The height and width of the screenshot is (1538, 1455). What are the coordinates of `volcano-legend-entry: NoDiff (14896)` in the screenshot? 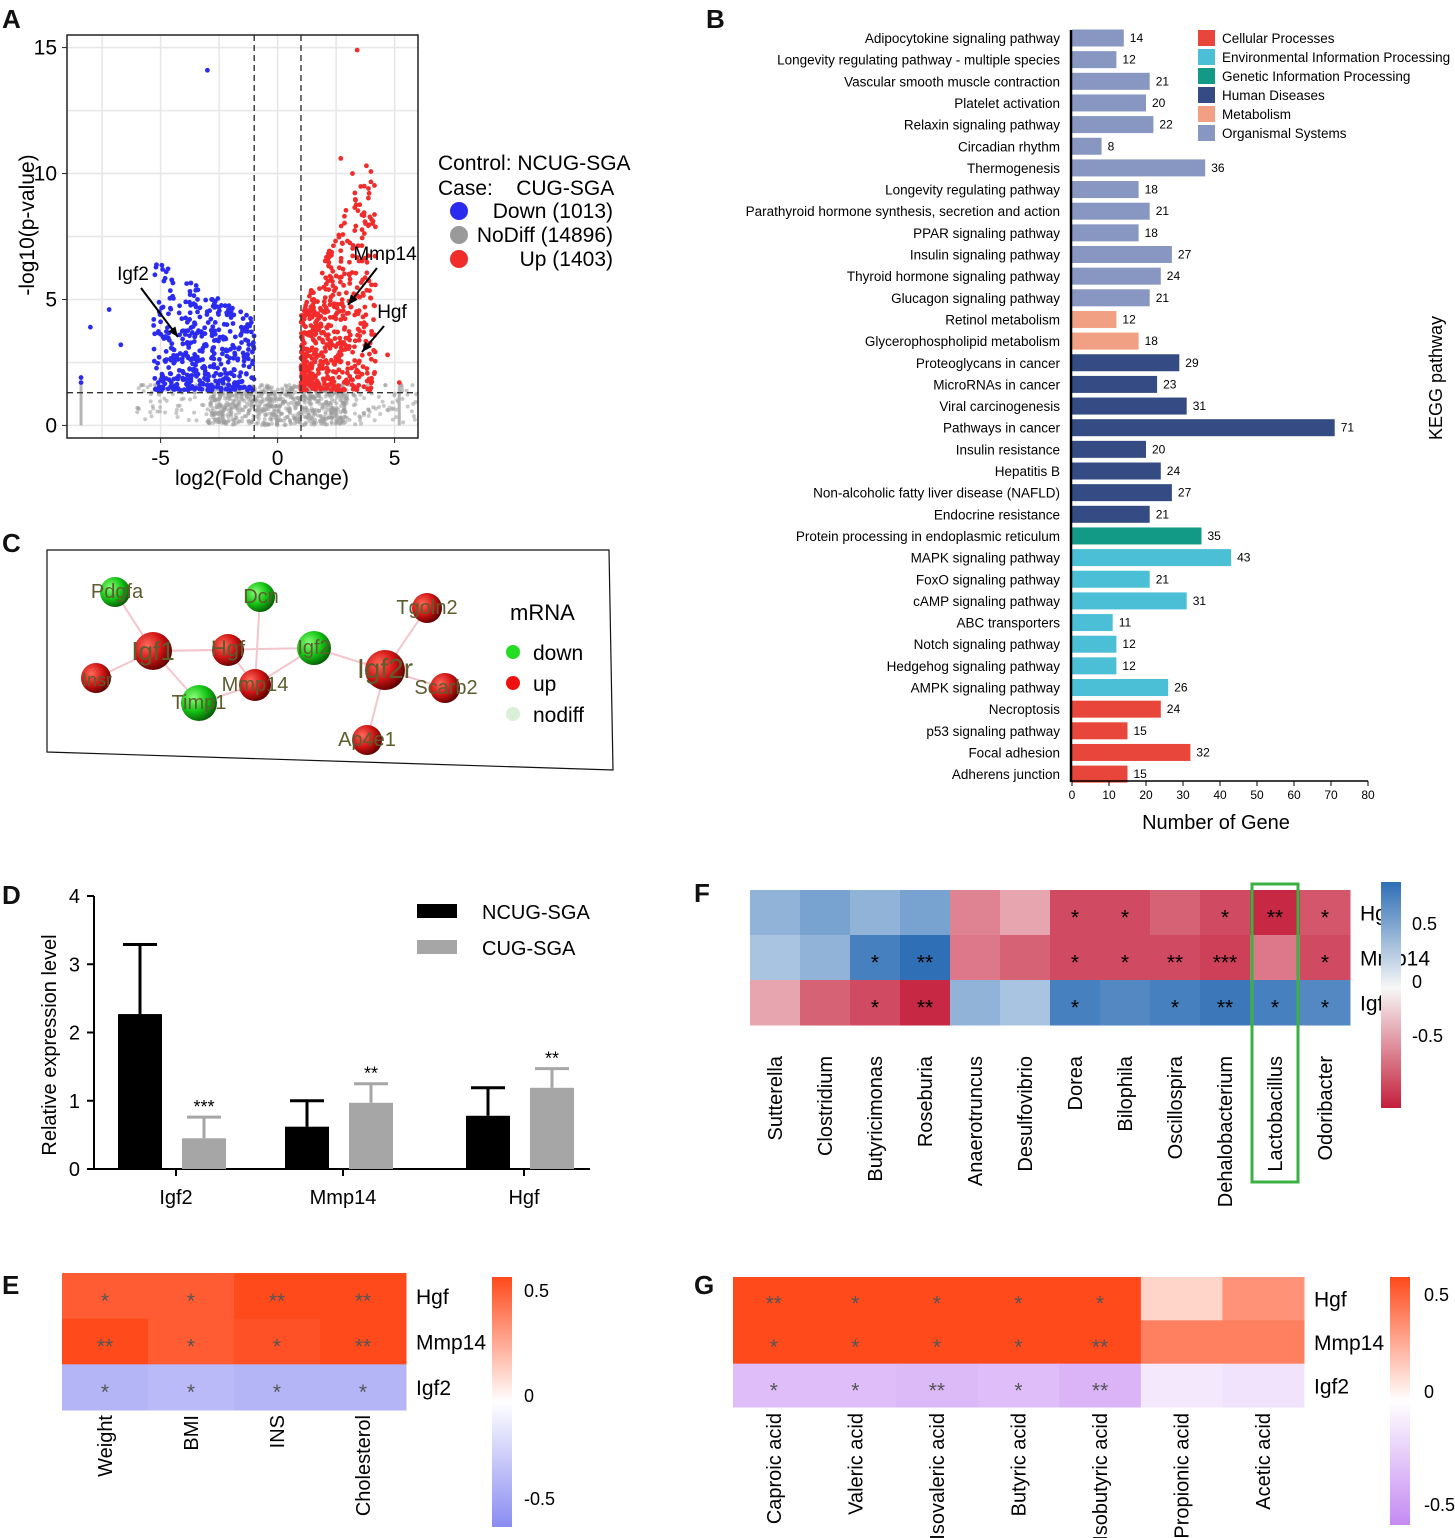 It's located at (545, 235).